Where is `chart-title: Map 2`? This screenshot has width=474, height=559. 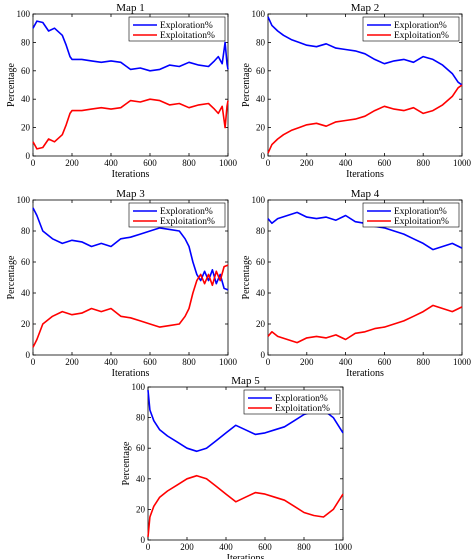
chart-title: Map 2 is located at coordinates (365, 8).